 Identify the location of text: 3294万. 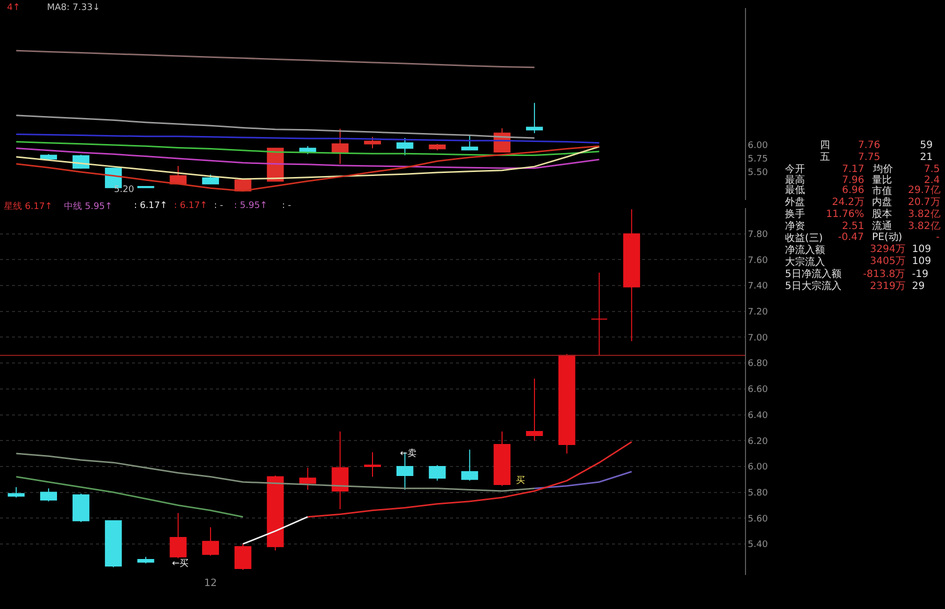
(888, 249).